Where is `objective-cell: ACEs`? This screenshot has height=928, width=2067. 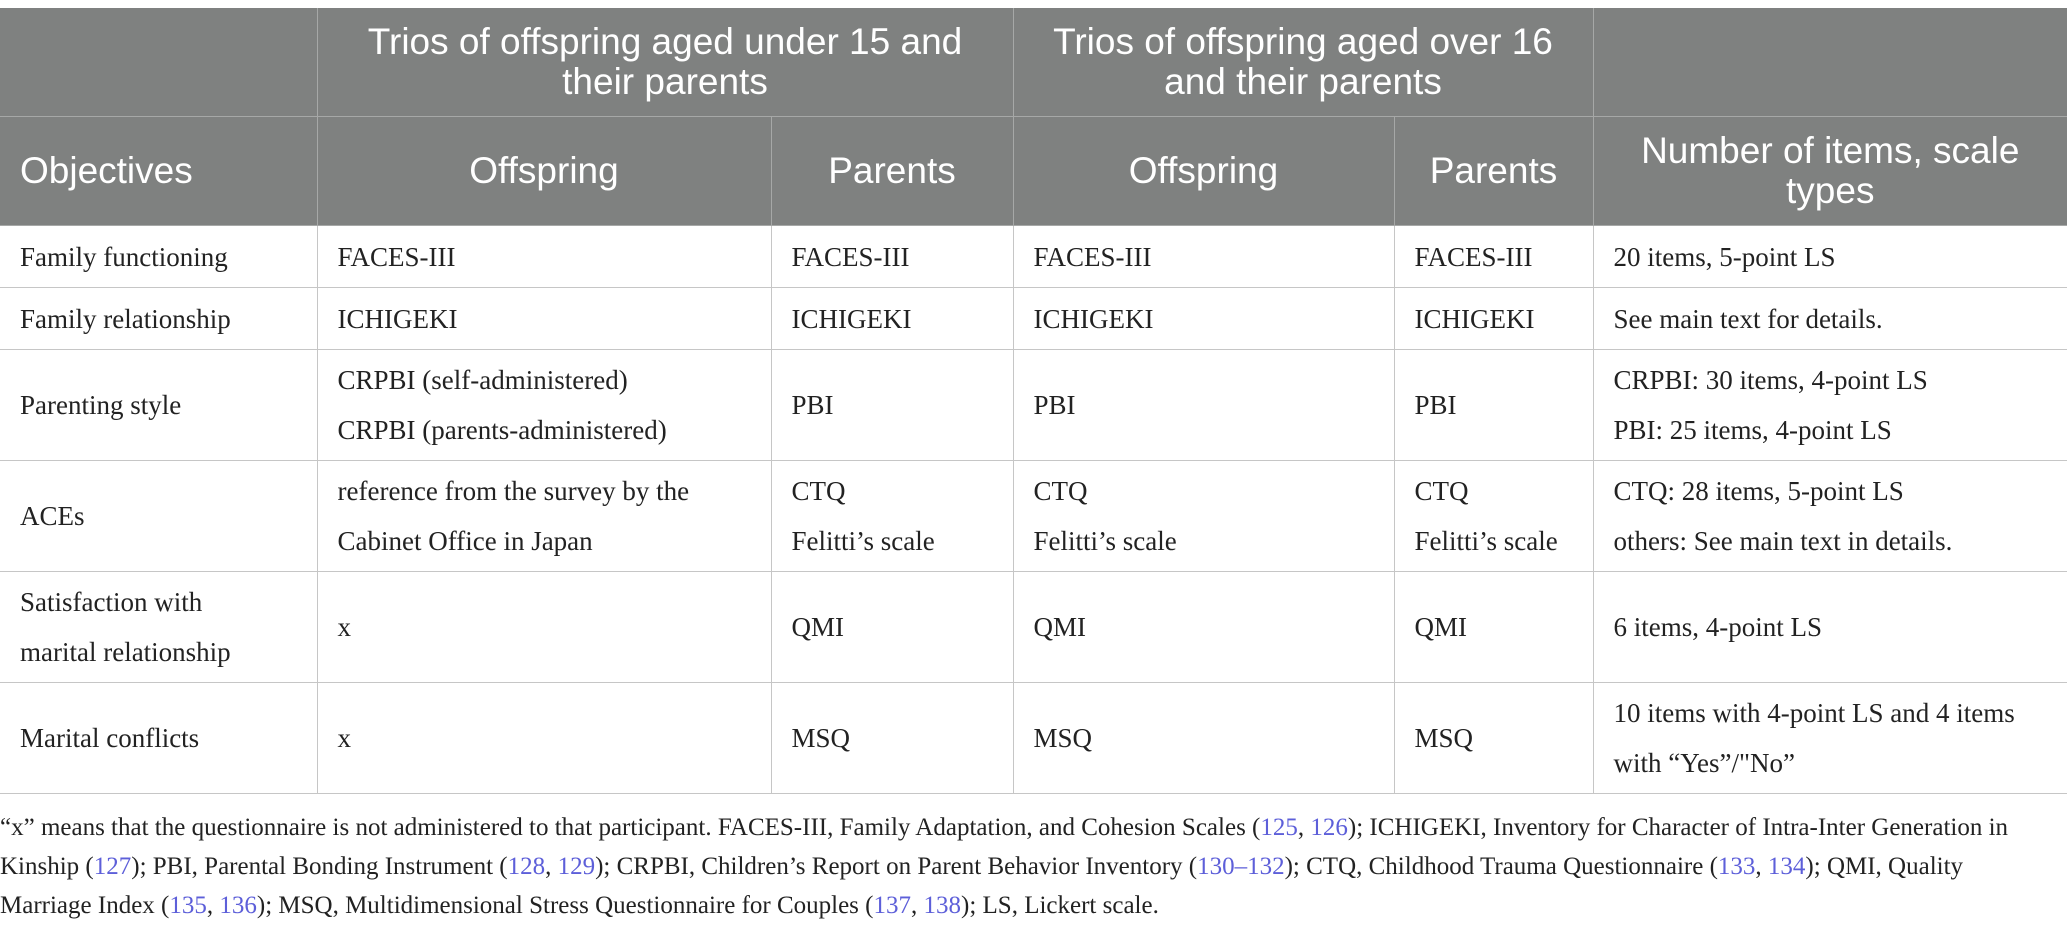 objective-cell: ACEs is located at coordinates (159, 516).